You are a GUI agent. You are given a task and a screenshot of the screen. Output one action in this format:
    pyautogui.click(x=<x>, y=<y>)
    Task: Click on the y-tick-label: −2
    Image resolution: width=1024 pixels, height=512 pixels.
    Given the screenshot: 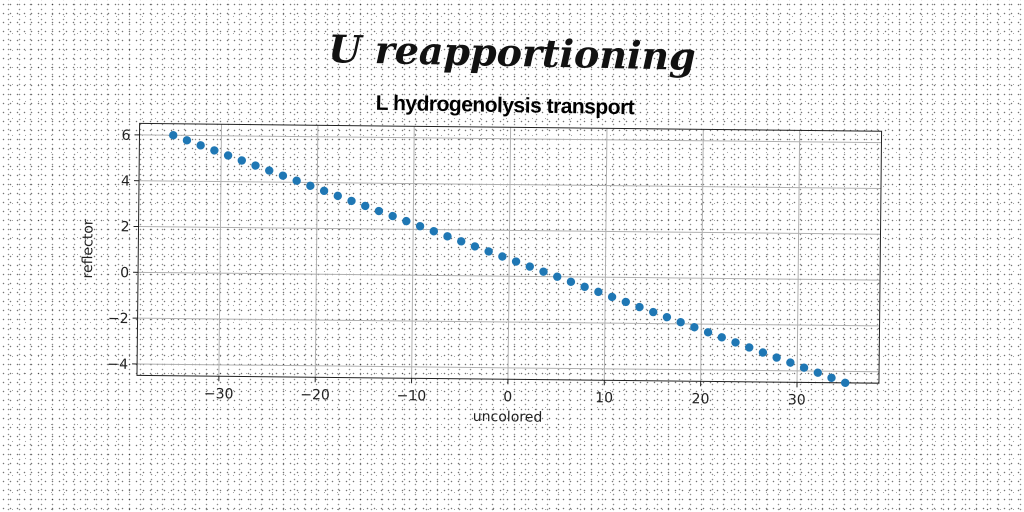 What is the action you would take?
    pyautogui.click(x=118, y=319)
    